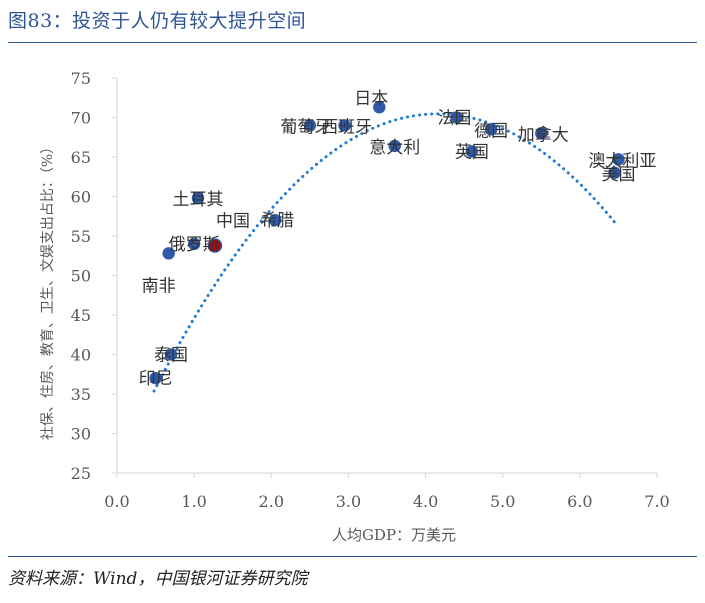  What do you see at coordinates (394, 535) in the screenshot?
I see `x-axis-label: 人均GDP：万美元` at bounding box center [394, 535].